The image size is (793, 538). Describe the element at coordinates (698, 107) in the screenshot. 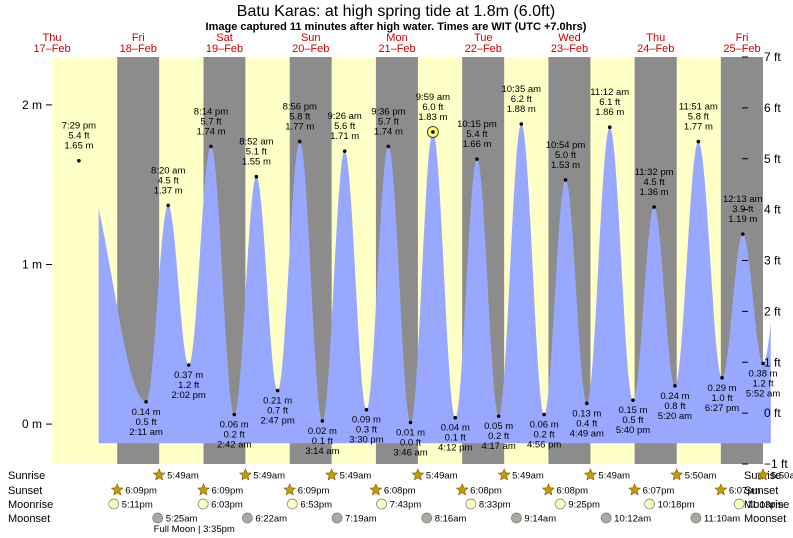

I see `high-tide-time: 11:51 am` at that location.